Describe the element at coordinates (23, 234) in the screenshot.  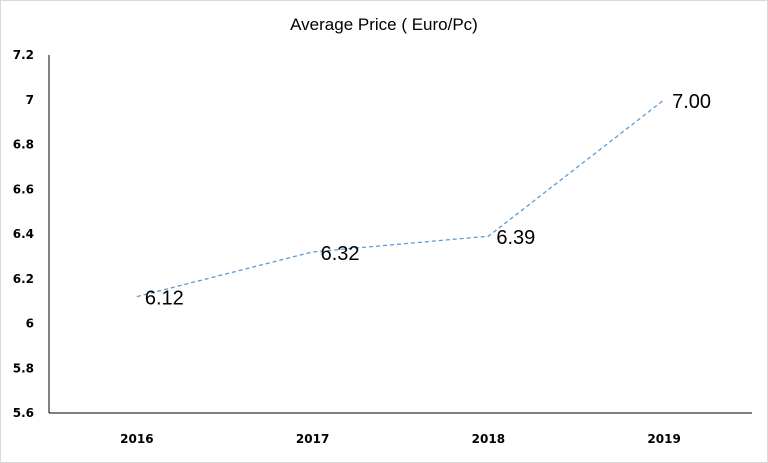
I see `y-tick-label: 6.4` at that location.